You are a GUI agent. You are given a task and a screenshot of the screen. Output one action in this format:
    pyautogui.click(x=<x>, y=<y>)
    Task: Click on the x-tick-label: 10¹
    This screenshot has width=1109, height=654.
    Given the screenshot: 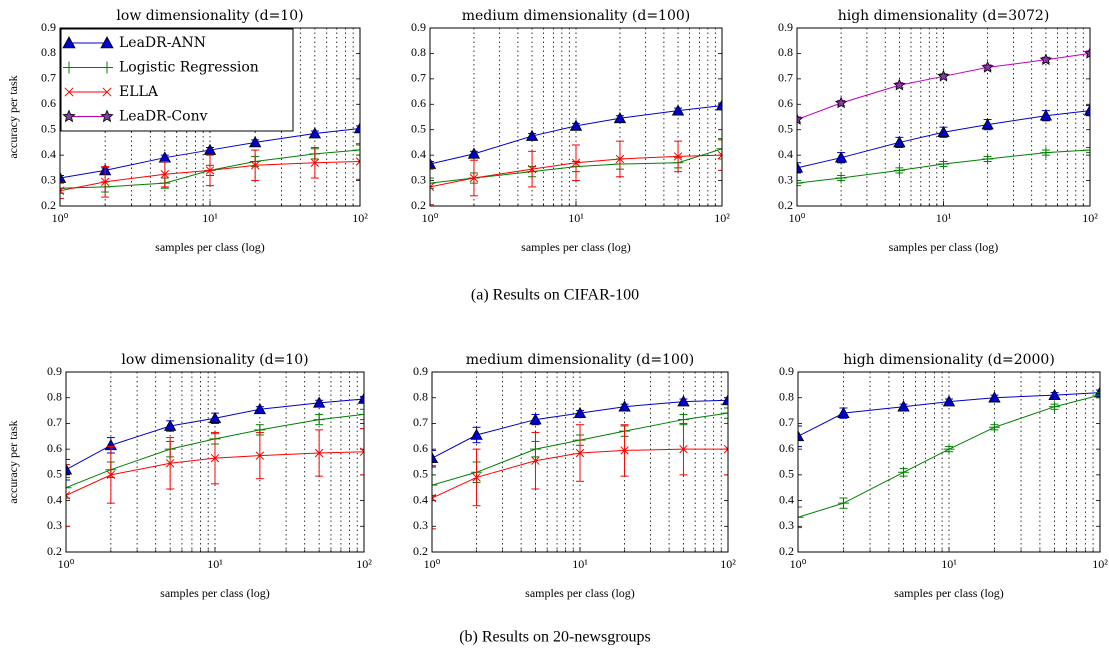 What is the action you would take?
    pyautogui.click(x=210, y=218)
    